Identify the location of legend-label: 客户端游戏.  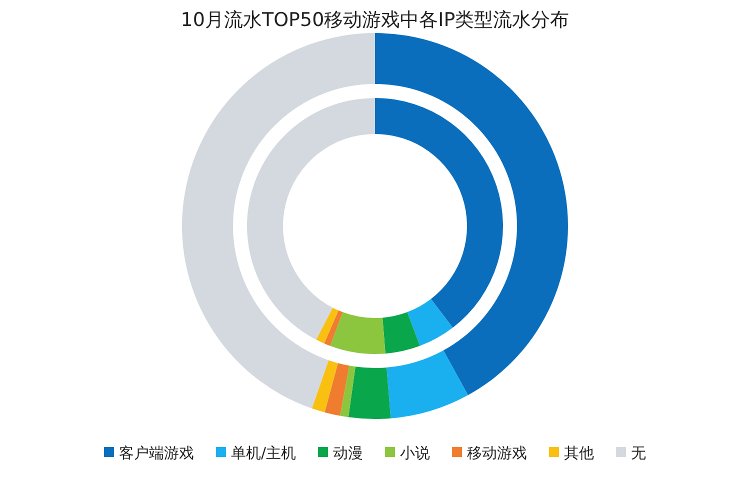
(156, 453).